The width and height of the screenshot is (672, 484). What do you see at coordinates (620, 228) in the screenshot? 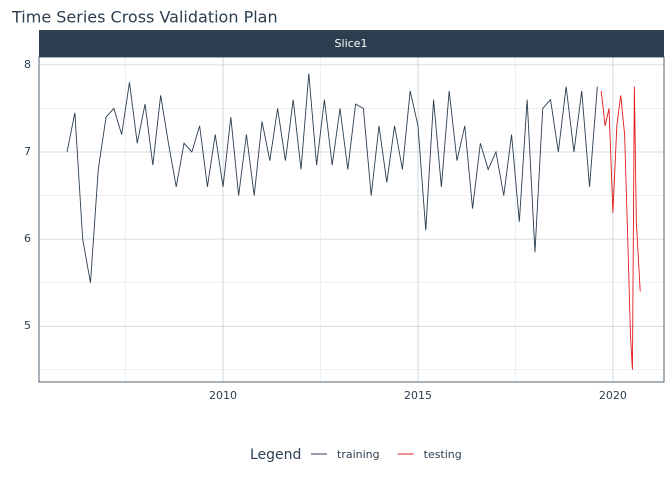
I see `series-line` at bounding box center [620, 228].